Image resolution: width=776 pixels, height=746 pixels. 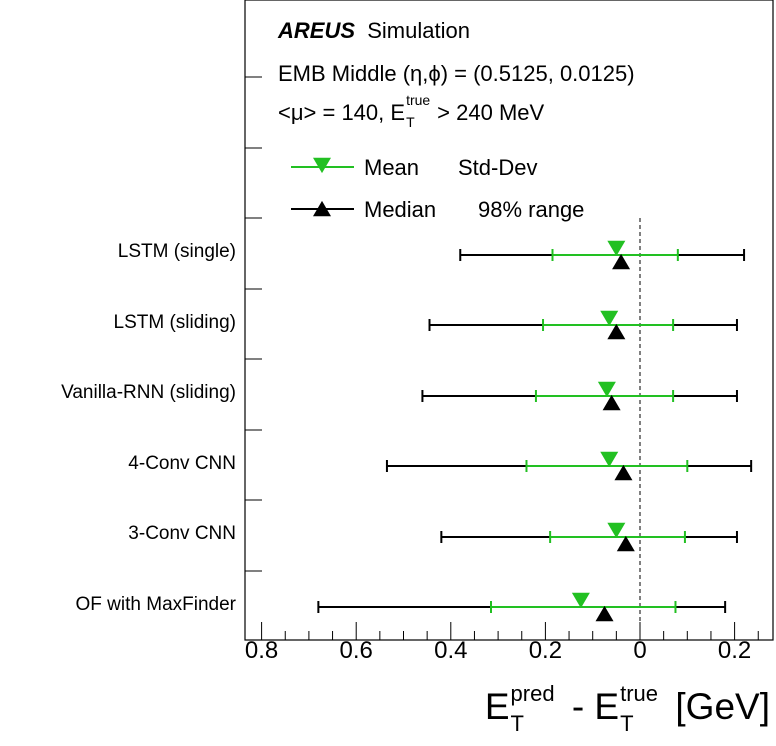 I want to click on x-title-sub1: T, so click(x=517, y=723).